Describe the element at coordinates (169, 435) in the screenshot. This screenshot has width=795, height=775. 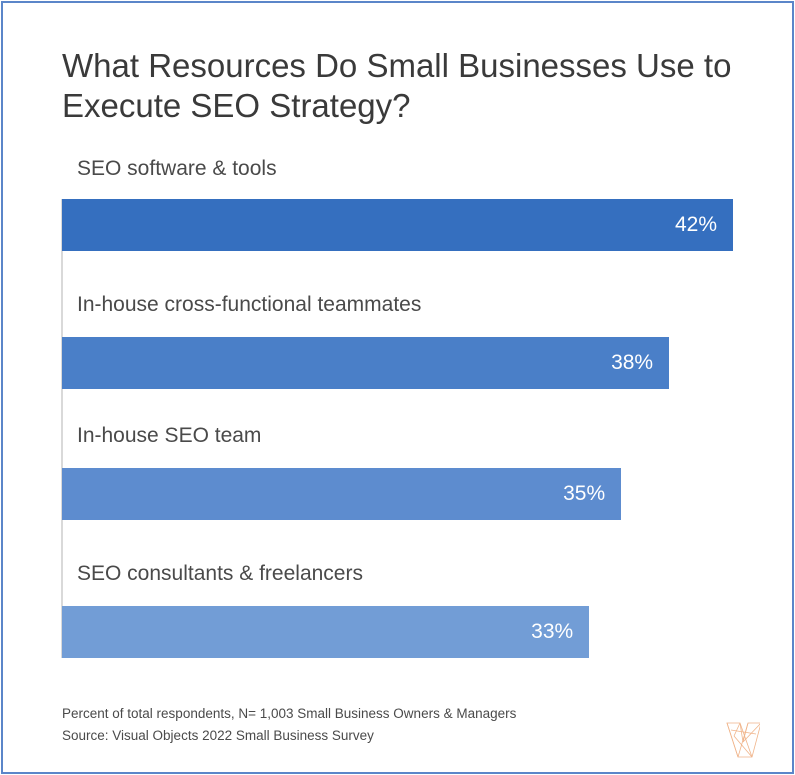
I see `category-label: In-house SEO team` at that location.